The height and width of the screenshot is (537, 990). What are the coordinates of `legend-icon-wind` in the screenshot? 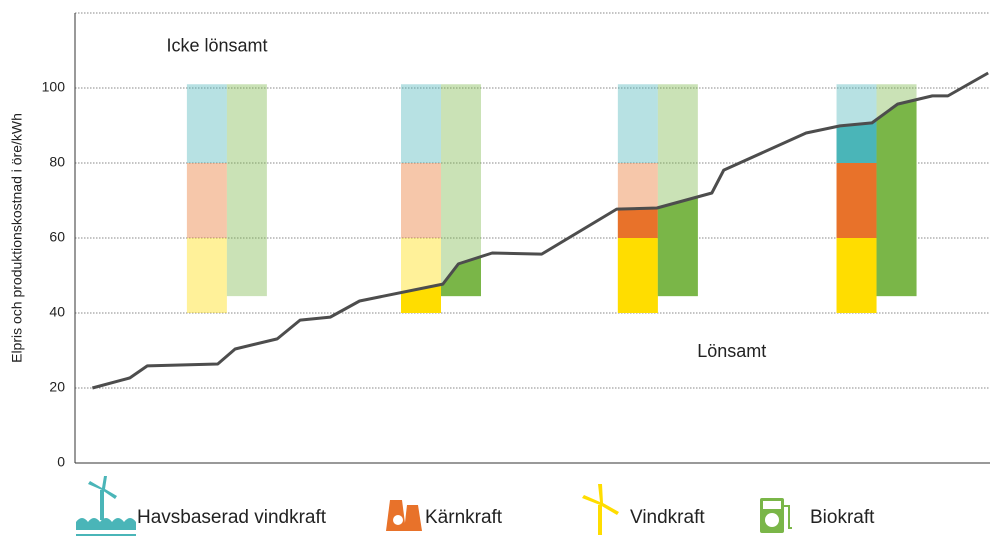 It's located at (600, 509).